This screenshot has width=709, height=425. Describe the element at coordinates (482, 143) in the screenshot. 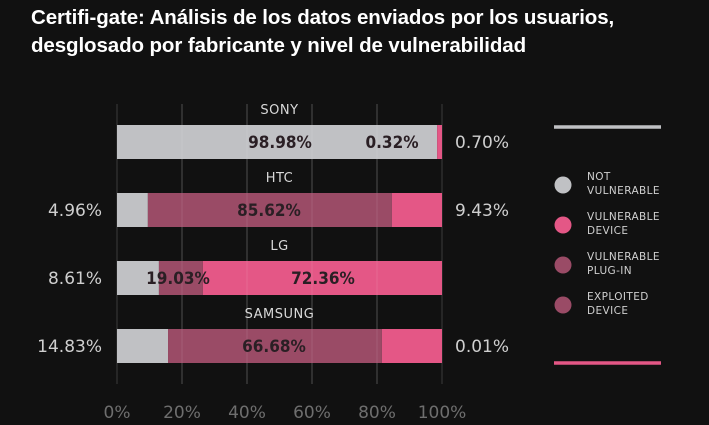

I see `right-value-label: 0.70%` at that location.